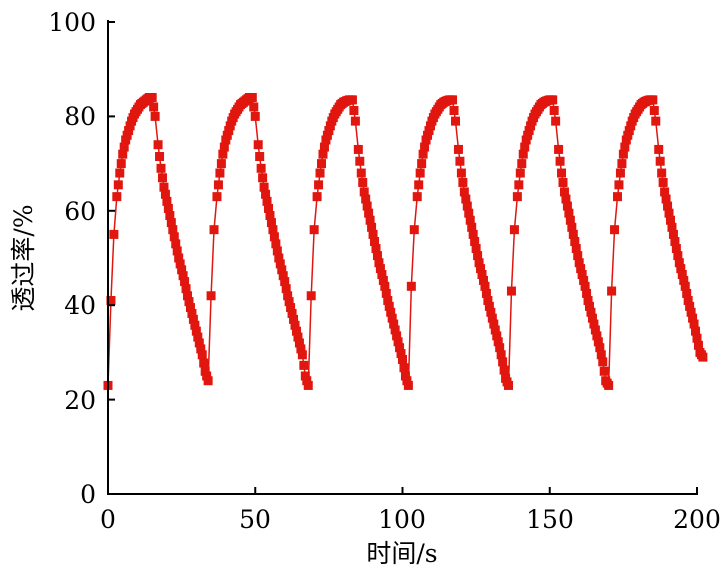  What do you see at coordinates (108, 519) in the screenshot?
I see `x-tick-label: 0` at bounding box center [108, 519].